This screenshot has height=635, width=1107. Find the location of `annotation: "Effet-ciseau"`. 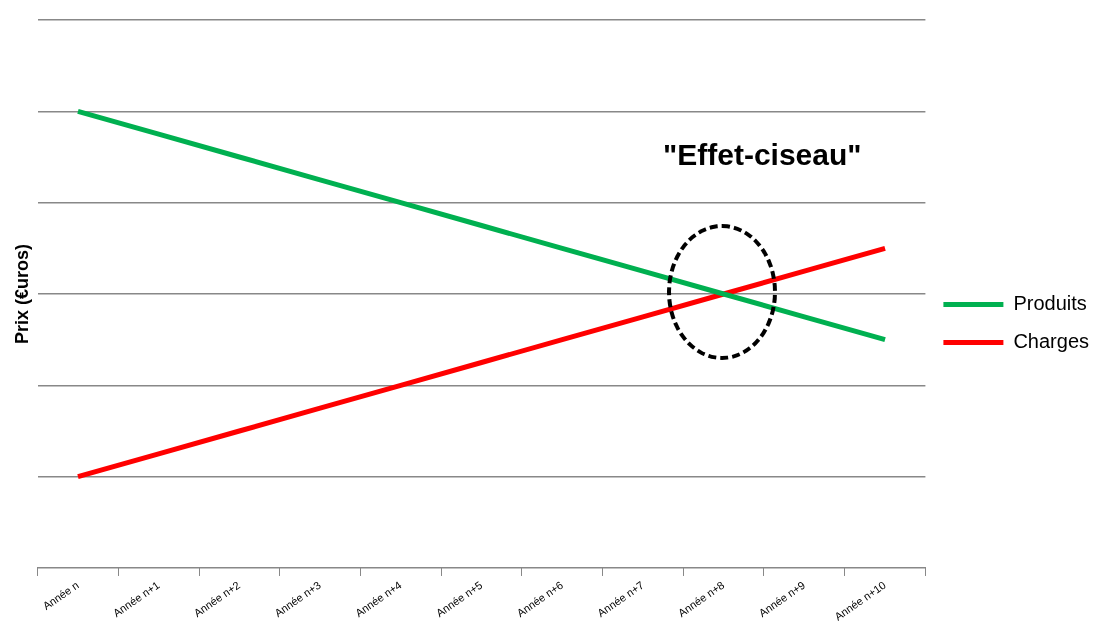

annotation: "Effet-ciseau" is located at coordinates (762, 155).